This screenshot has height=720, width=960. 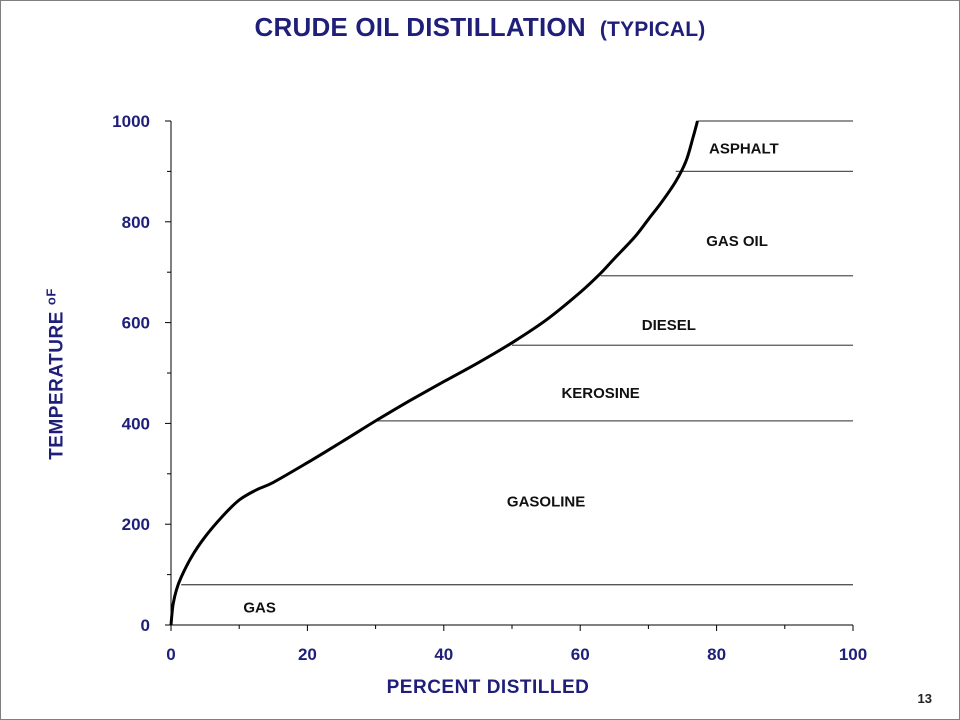 What do you see at coordinates (136, 323) in the screenshot?
I see `y-tick-label: 600` at bounding box center [136, 323].